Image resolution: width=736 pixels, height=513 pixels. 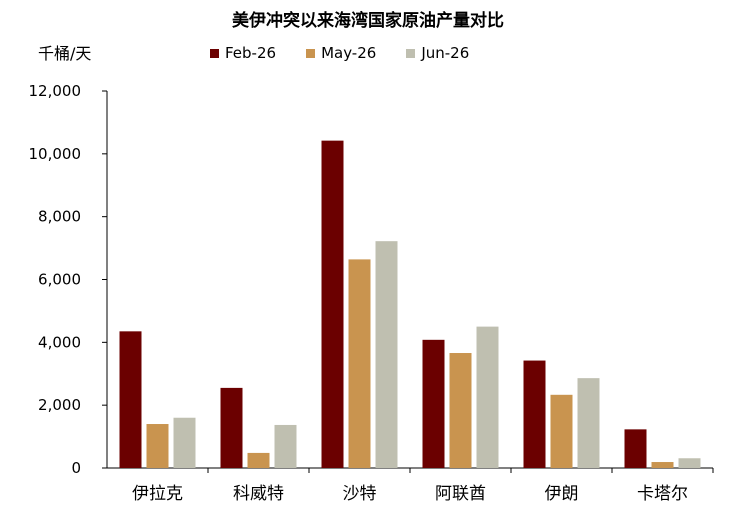 I want to click on y-tick-label: 10,000, so click(x=55, y=154).